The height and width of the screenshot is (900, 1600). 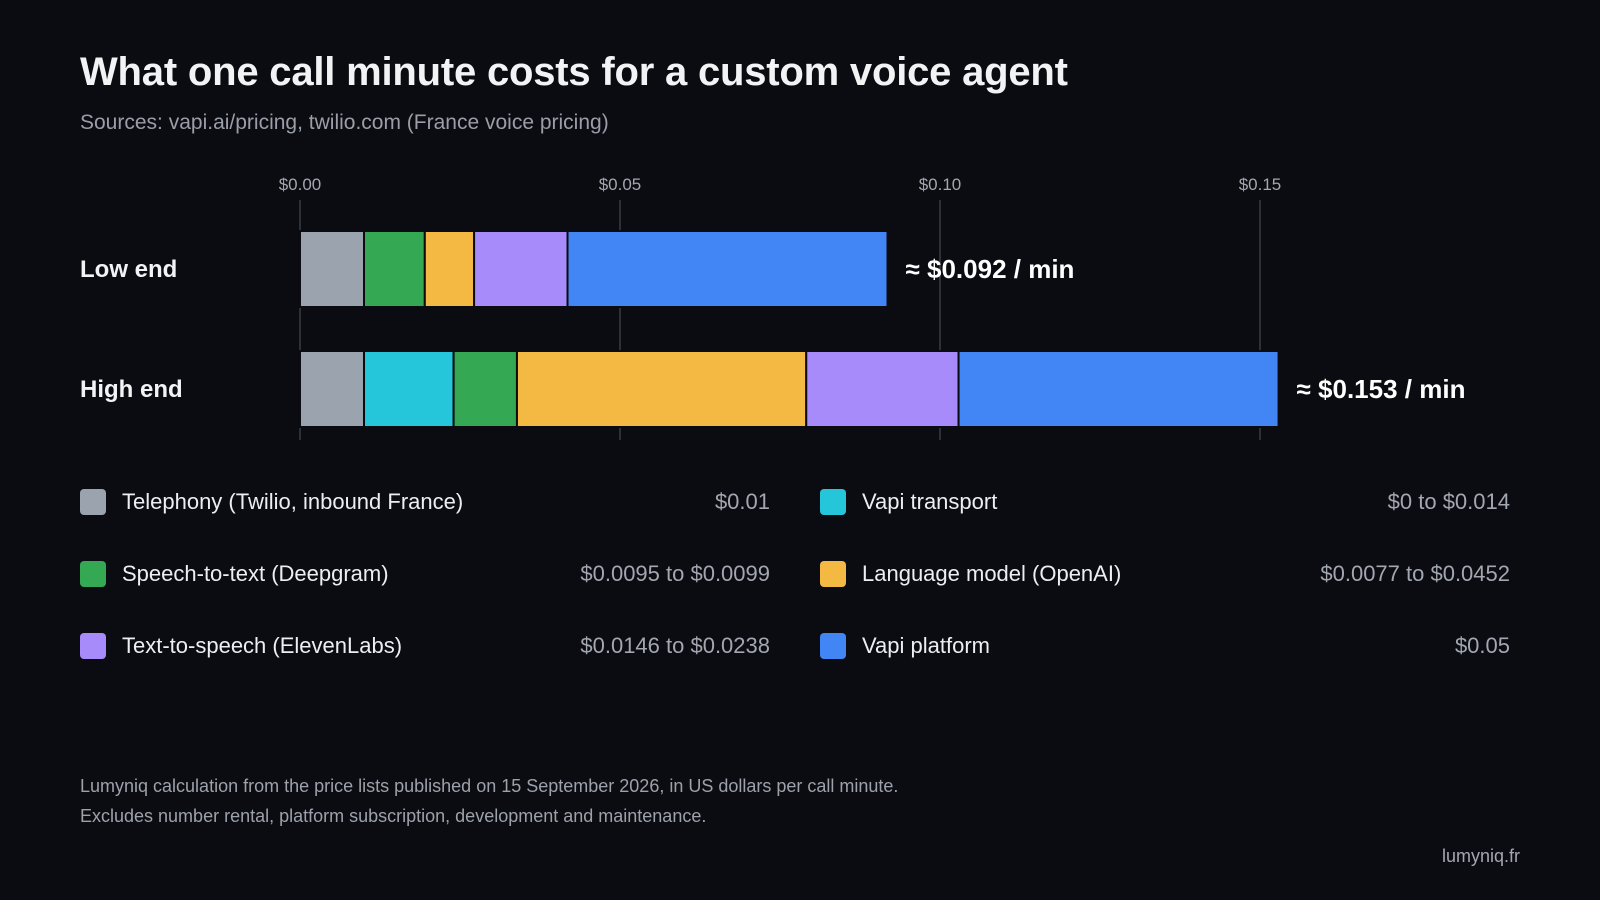 I want to click on legend-label: Speech-to-text (Deepgram), so click(x=255, y=573).